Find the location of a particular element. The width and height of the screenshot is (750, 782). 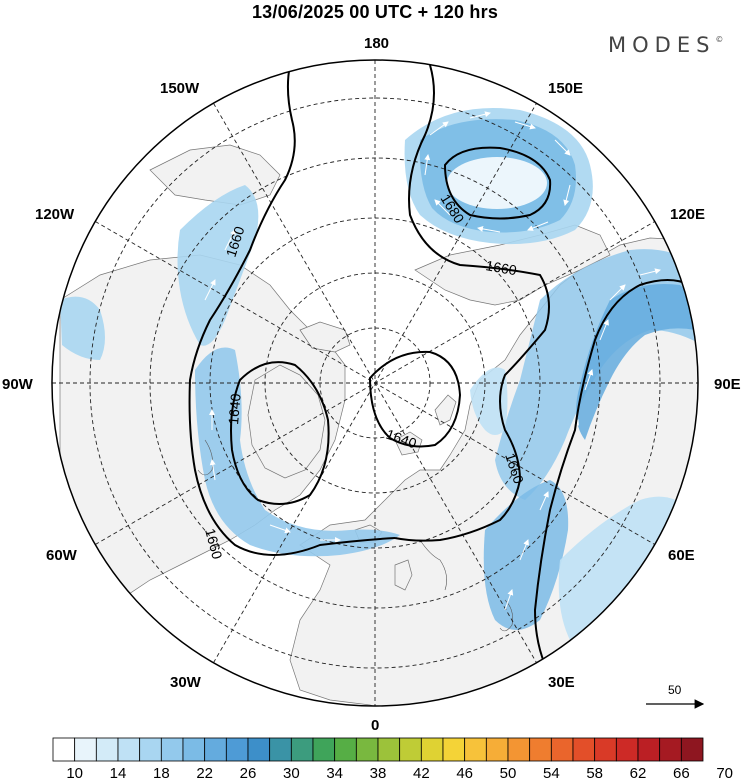

colorbar-tick-label: 62 is located at coordinates (638, 773).